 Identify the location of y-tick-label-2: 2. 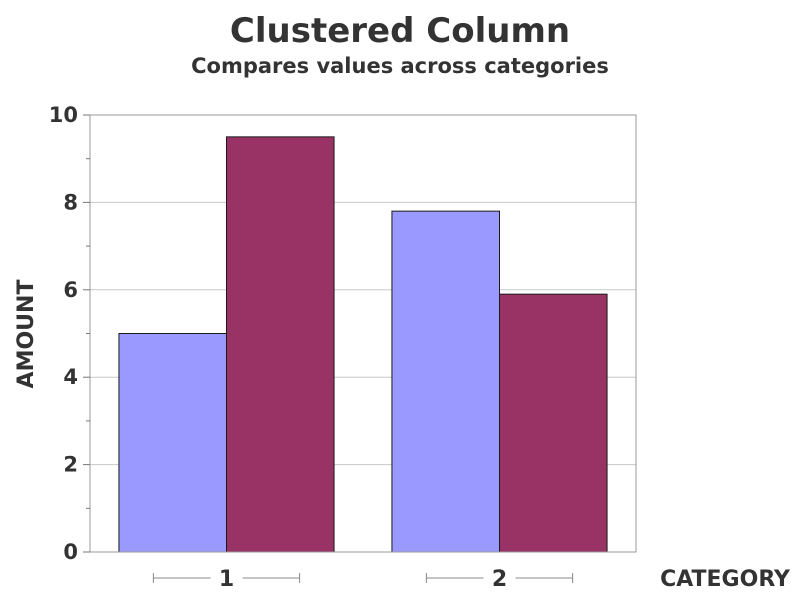
(70, 465).